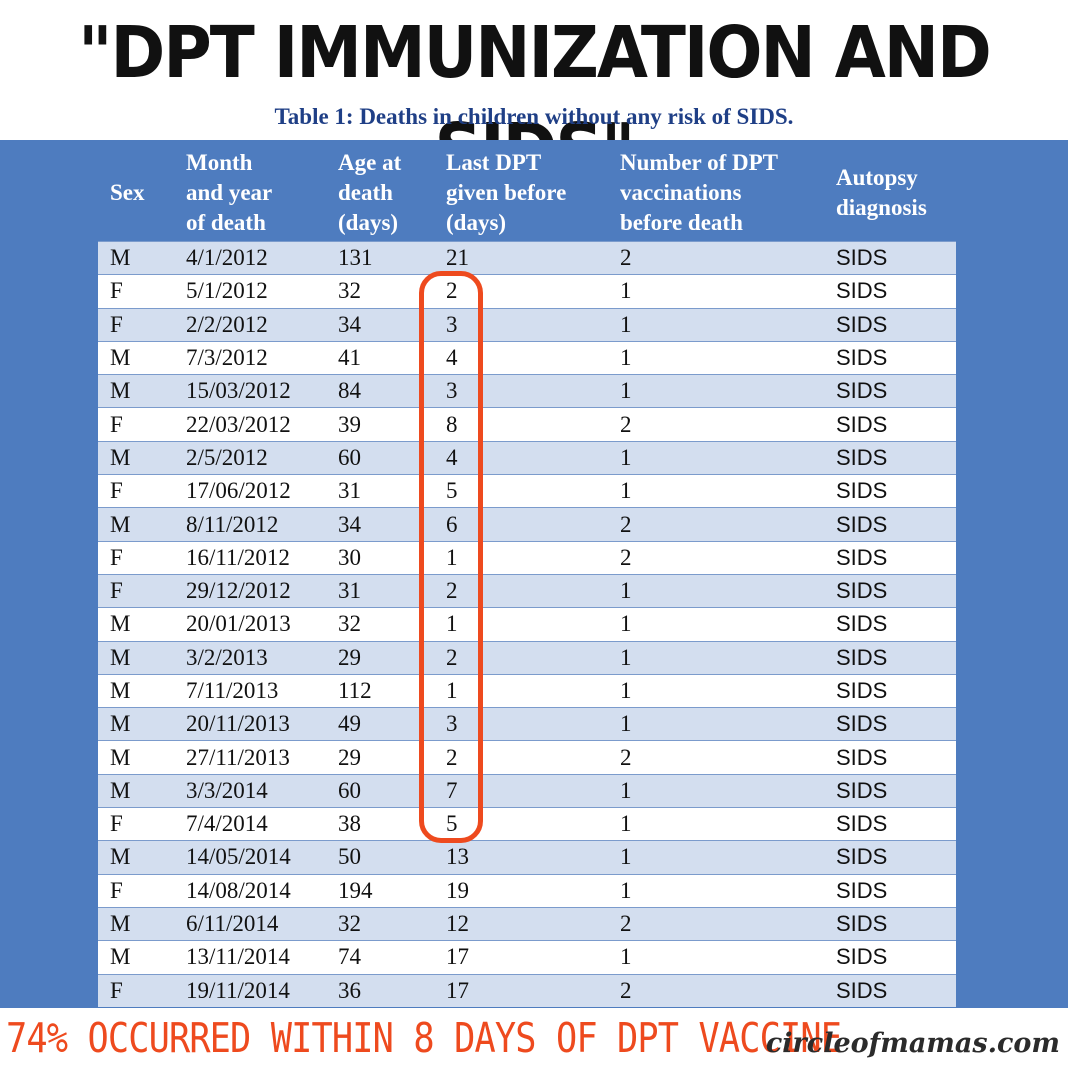  What do you see at coordinates (250, 857) in the screenshot?
I see `cell-month-year: 14/05/2014` at bounding box center [250, 857].